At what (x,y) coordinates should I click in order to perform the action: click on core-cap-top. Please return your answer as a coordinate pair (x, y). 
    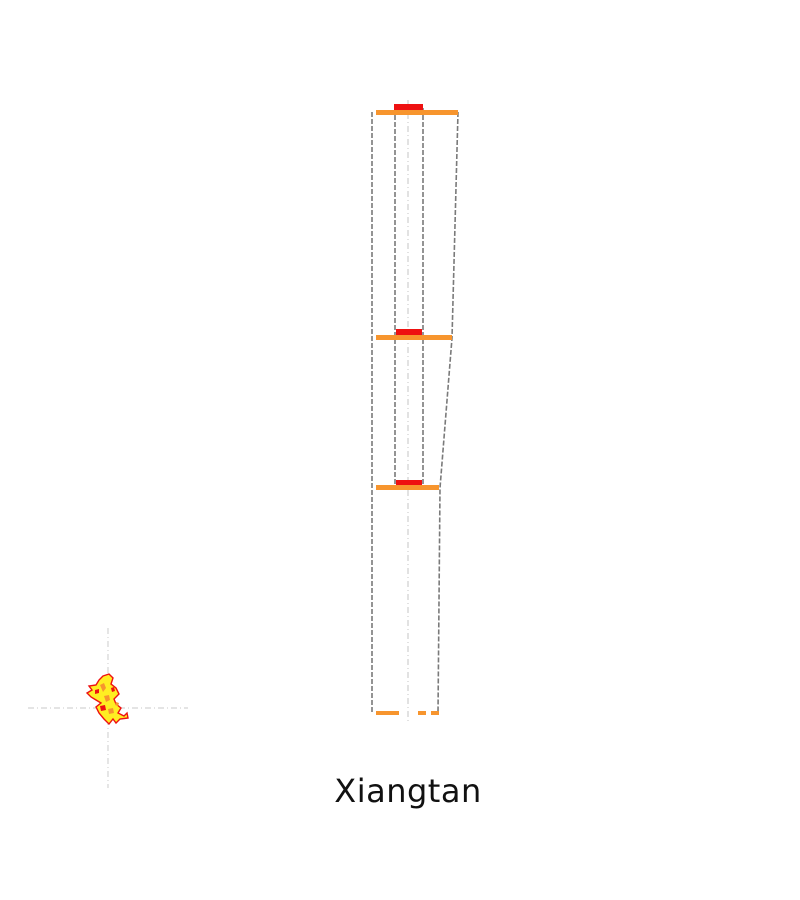
    Looking at the image, I should click on (408, 107).